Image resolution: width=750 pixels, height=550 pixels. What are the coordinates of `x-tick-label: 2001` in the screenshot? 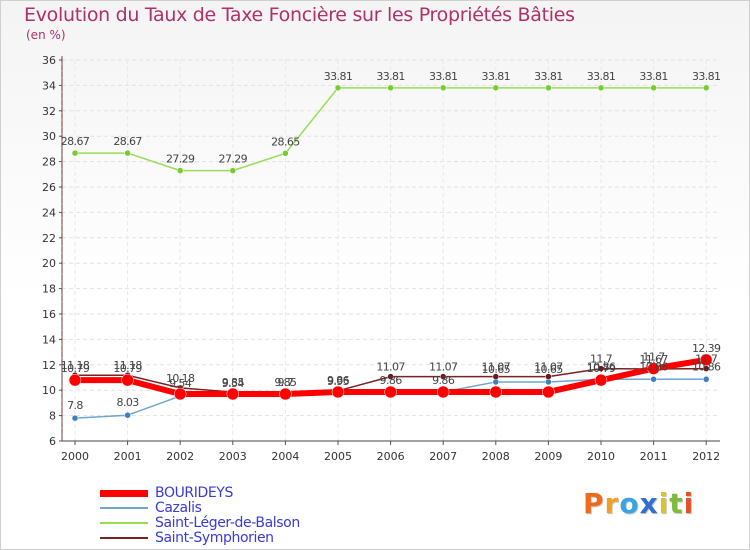 It's located at (128, 456).